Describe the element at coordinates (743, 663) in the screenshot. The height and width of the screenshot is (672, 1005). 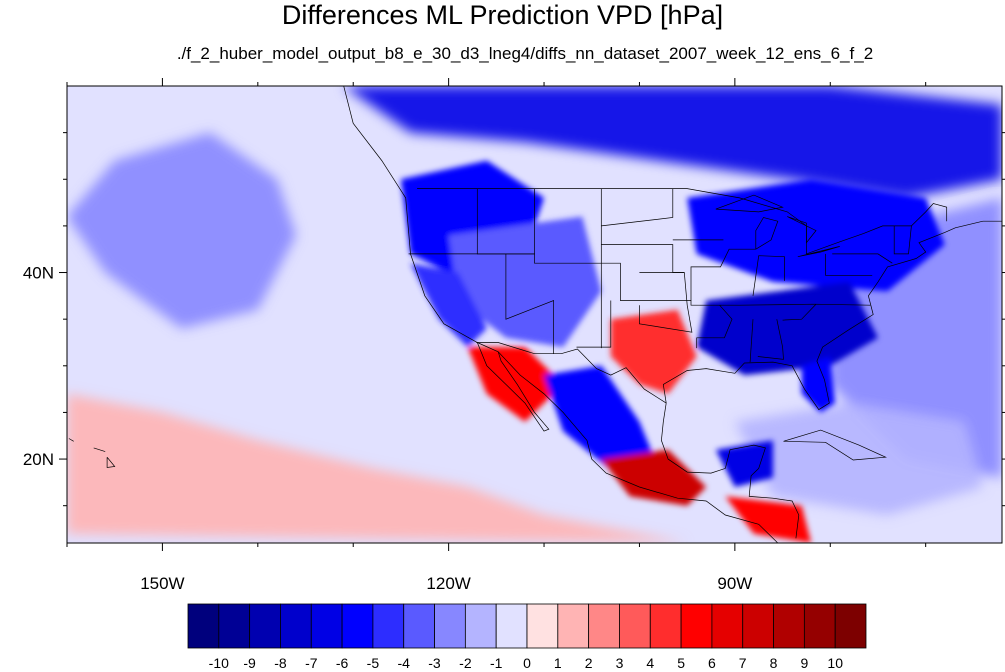
I see `colorbar-label: 7` at that location.